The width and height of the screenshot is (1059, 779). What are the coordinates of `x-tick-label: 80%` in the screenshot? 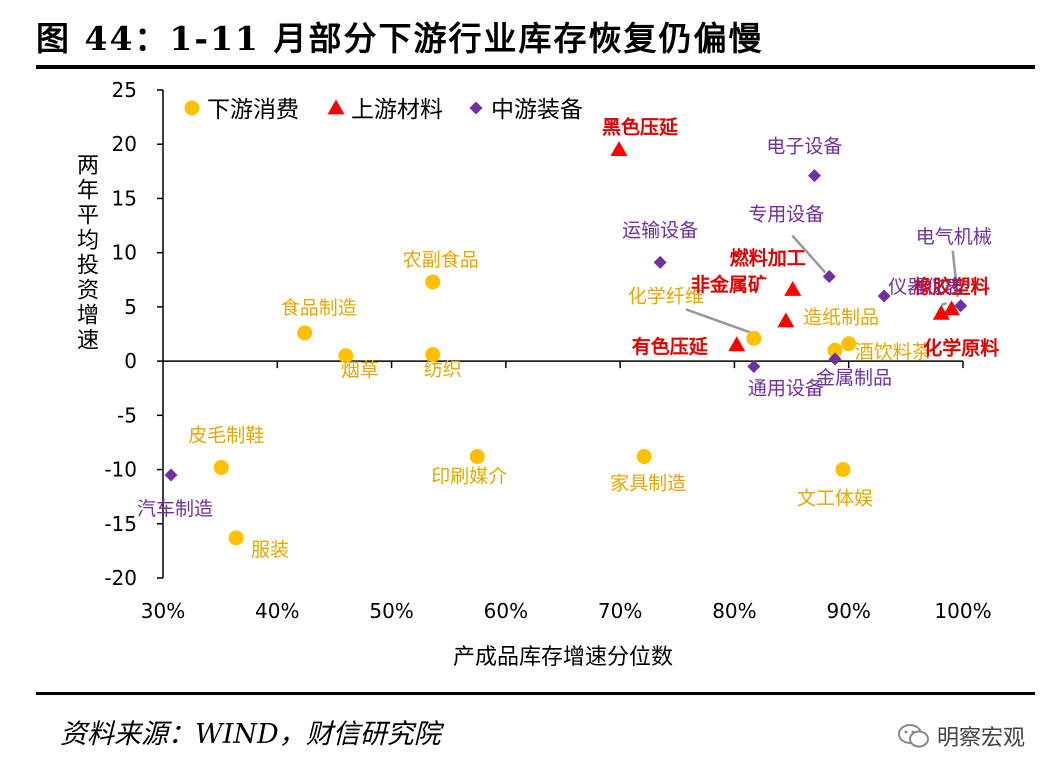 It's located at (734, 611).